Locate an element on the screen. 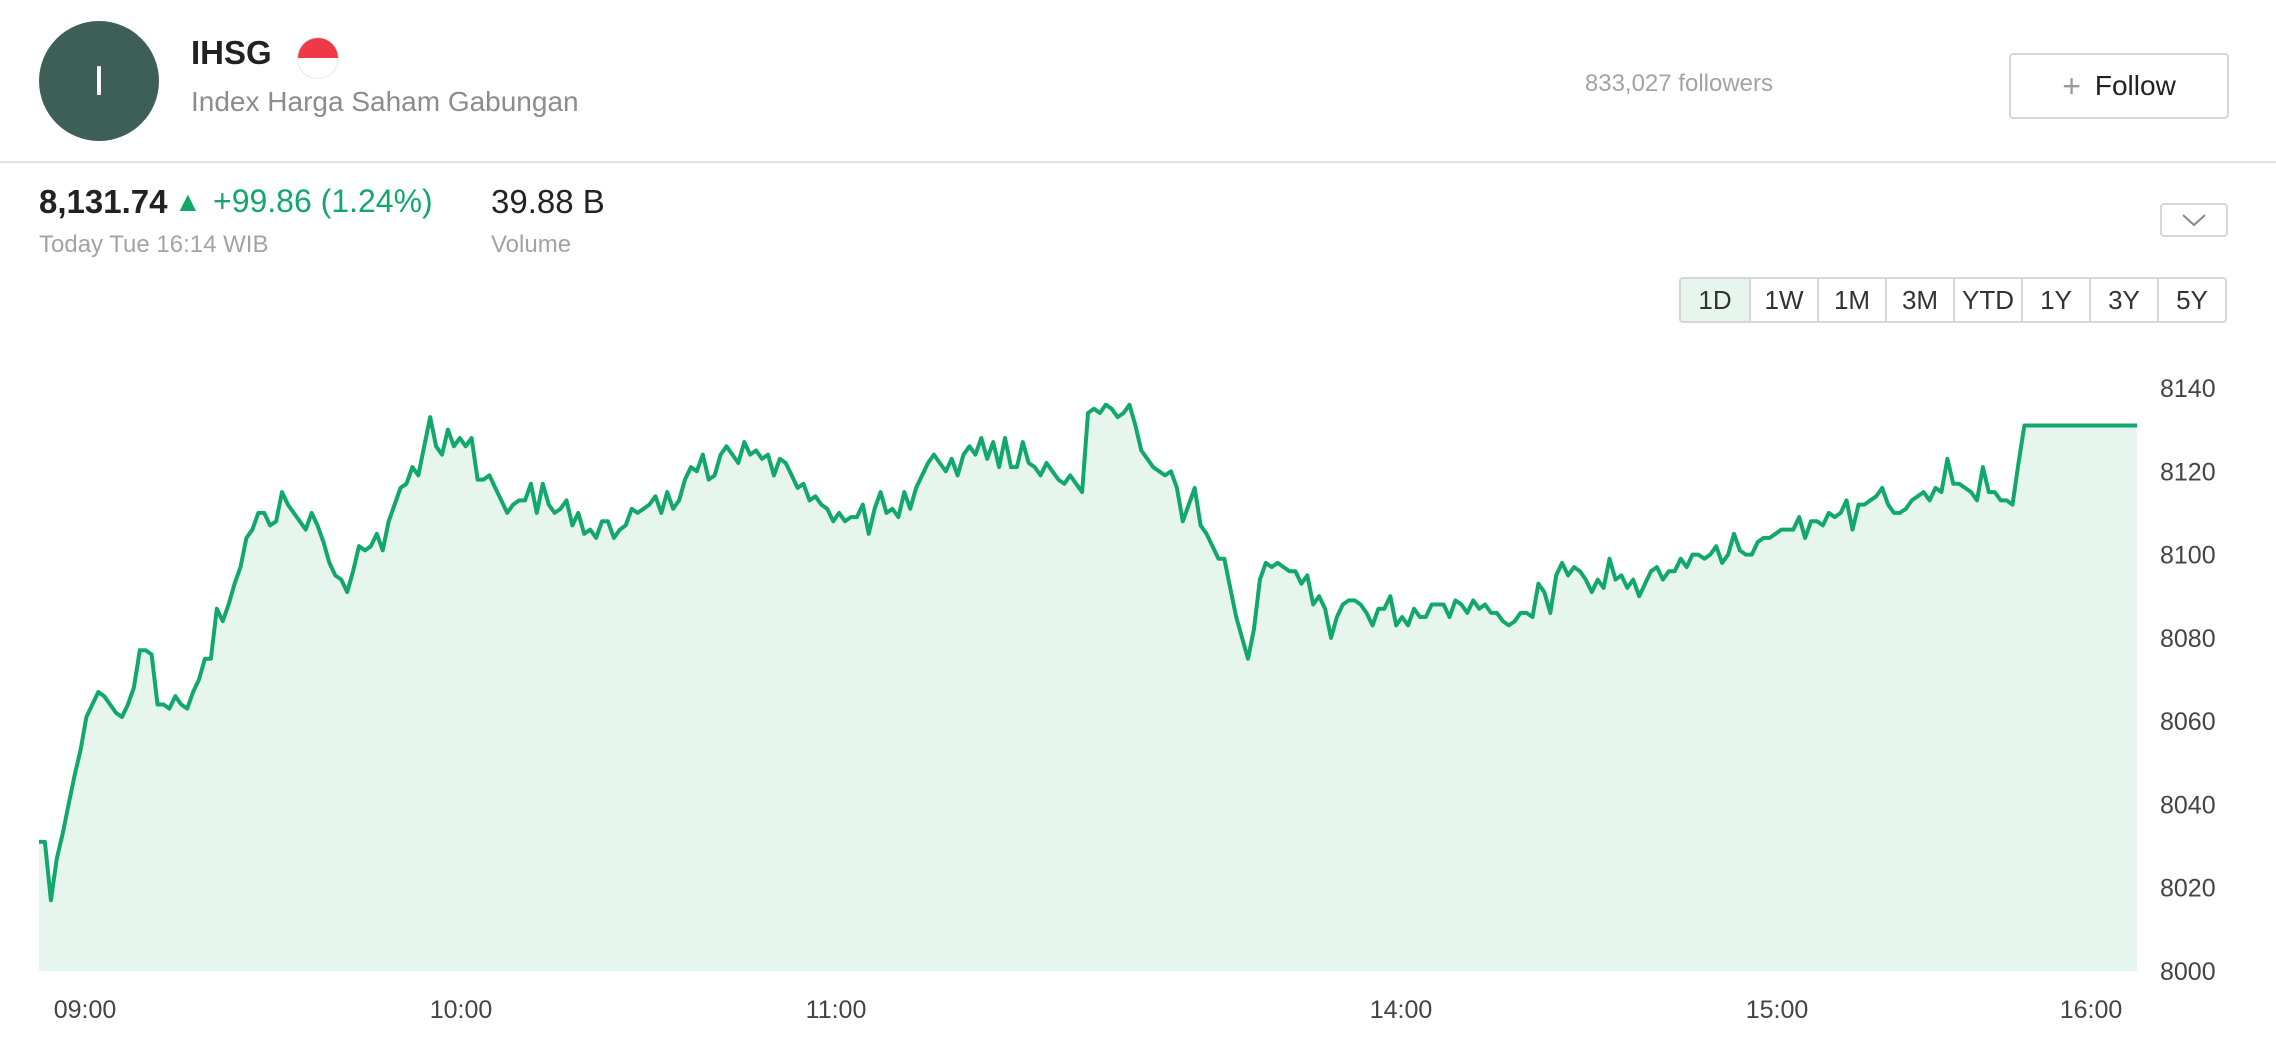  range-1w: 1W is located at coordinates (1783, 300).